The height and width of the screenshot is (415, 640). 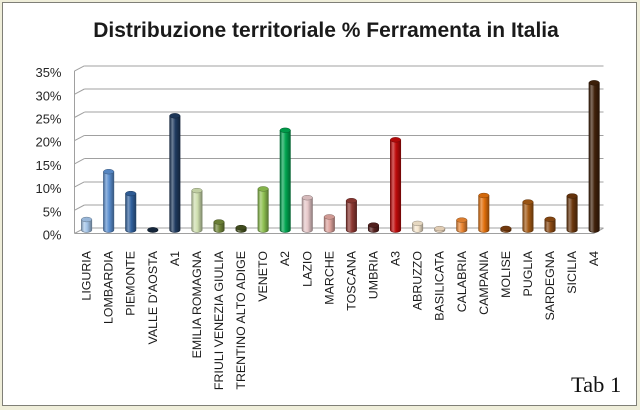 I want to click on svg-text: 25%, so click(x=48, y=119).